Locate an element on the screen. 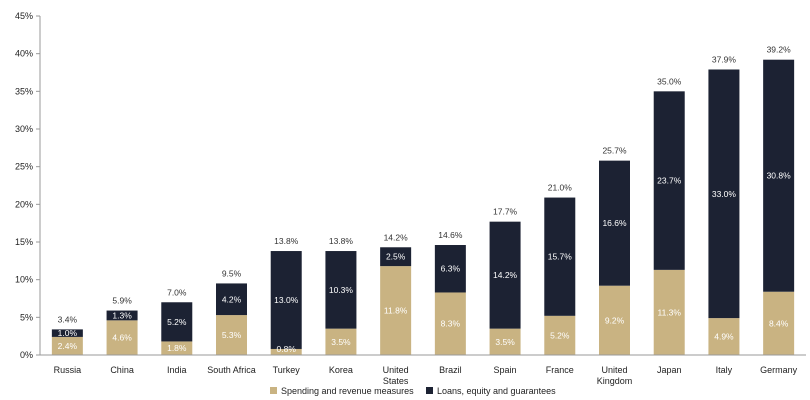  bar-label-loans: 16.6% is located at coordinates (614, 223).